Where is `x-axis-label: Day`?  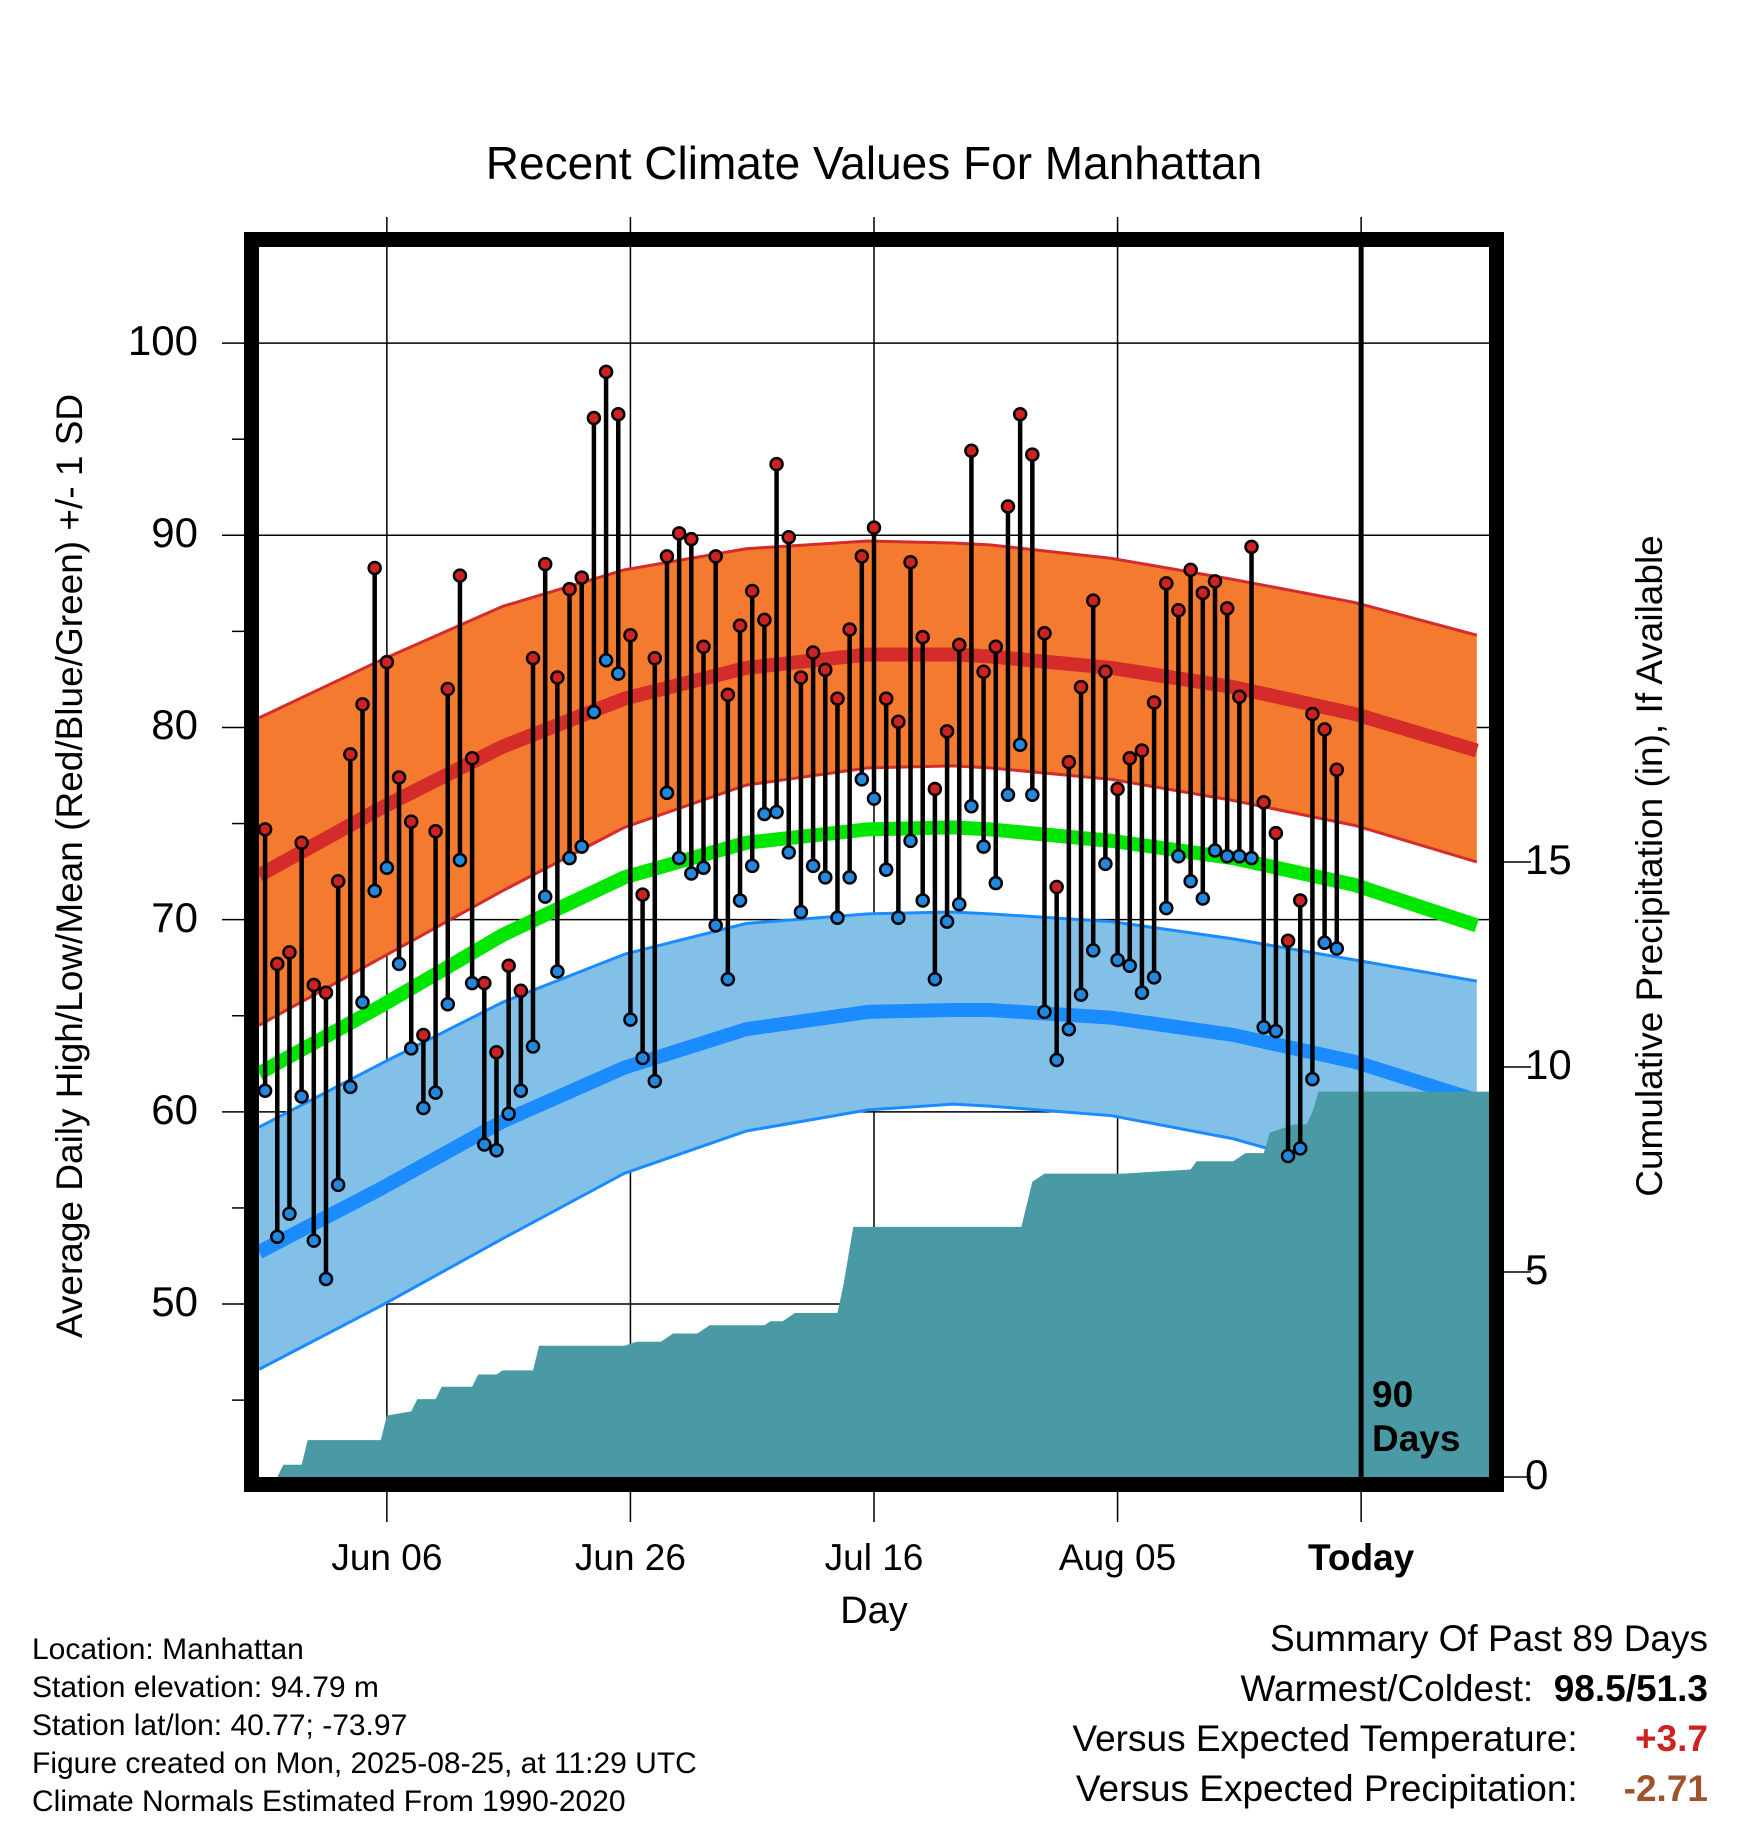
x-axis-label: Day is located at coordinates (874, 1611).